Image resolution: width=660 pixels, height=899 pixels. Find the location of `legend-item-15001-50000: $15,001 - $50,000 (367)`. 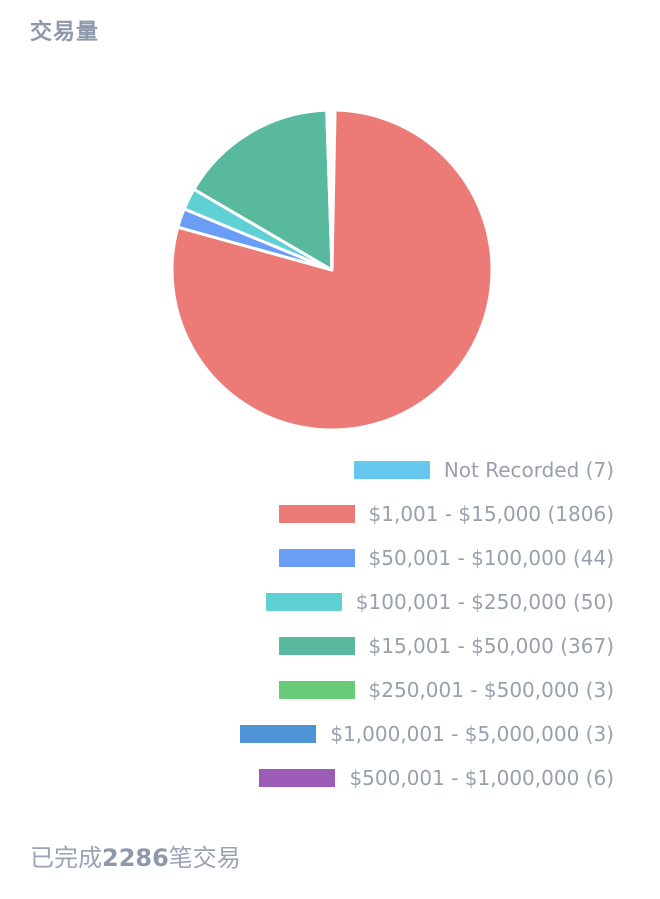

legend-item-15001-50000: $15,001 - $50,000 (367) is located at coordinates (446, 646).